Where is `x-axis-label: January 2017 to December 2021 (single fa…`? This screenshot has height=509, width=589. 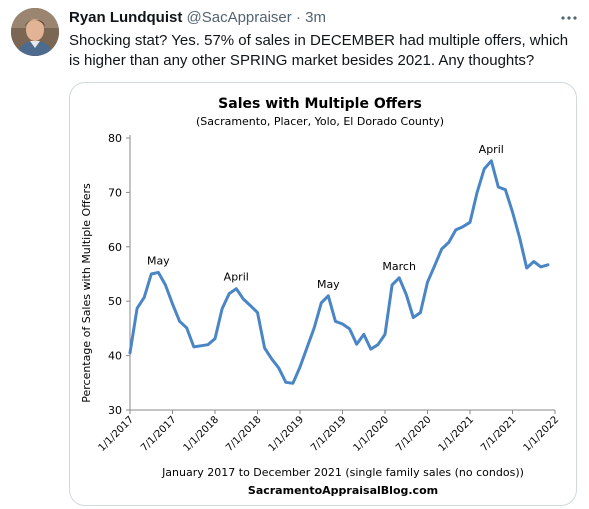 x-axis-label: January 2017 to December 2021 (single fa… is located at coordinates (342, 472).